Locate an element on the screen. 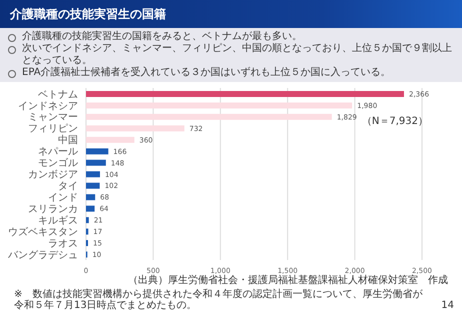  y-tick-label: インドネシア is located at coordinates (48, 106).